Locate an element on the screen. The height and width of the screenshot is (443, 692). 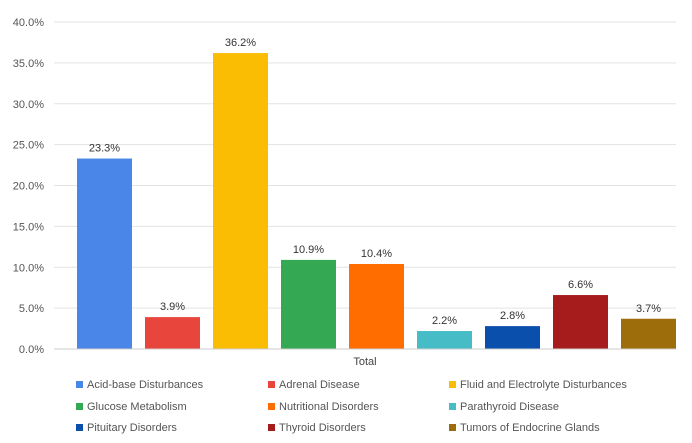
x-category-label: Total is located at coordinates (364, 362).